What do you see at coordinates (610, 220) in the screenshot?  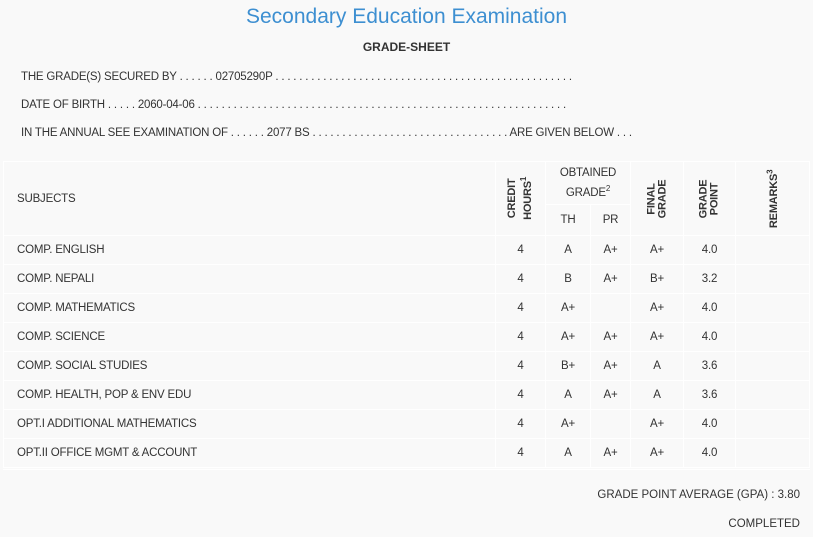 I see `header-pr: PR` at bounding box center [610, 220].